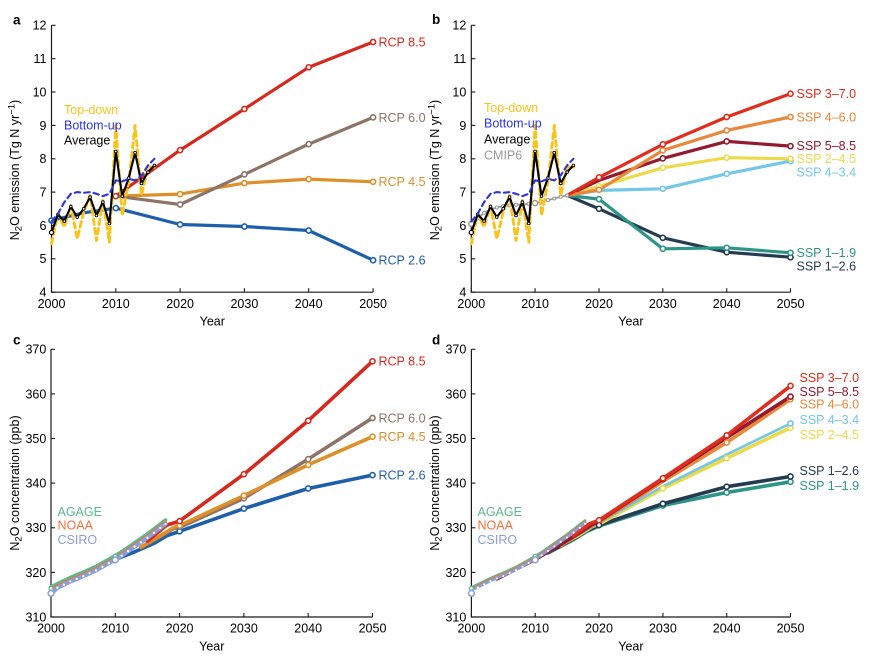 Image resolution: width=877 pixels, height=662 pixels. What do you see at coordinates (503, 156) in the screenshot?
I see `svg-text: CMIP6` at bounding box center [503, 156].